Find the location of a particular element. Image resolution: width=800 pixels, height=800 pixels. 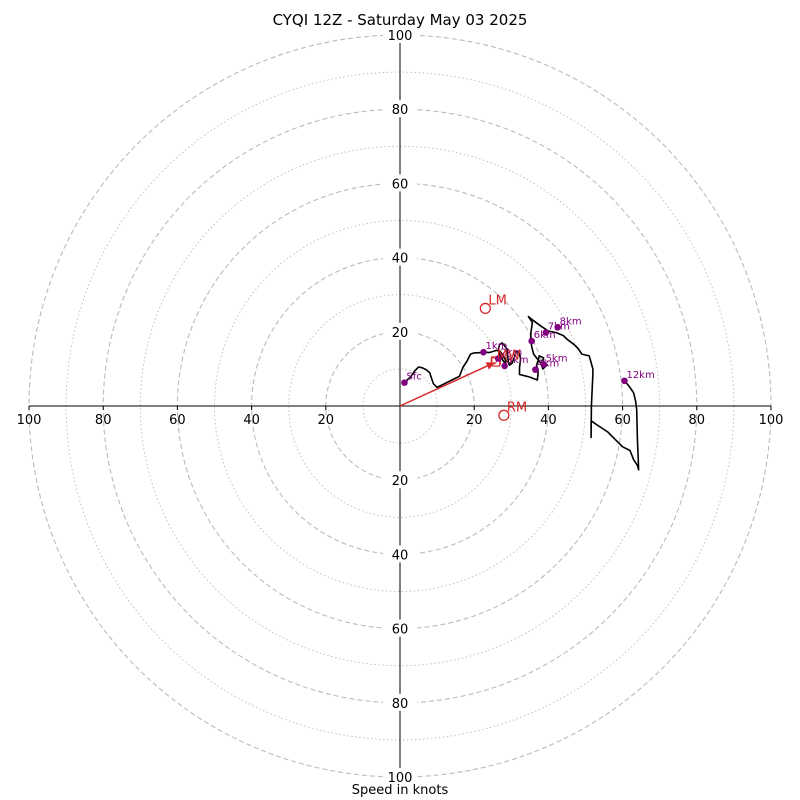

storm-motion-label: LM is located at coordinates (497, 300).